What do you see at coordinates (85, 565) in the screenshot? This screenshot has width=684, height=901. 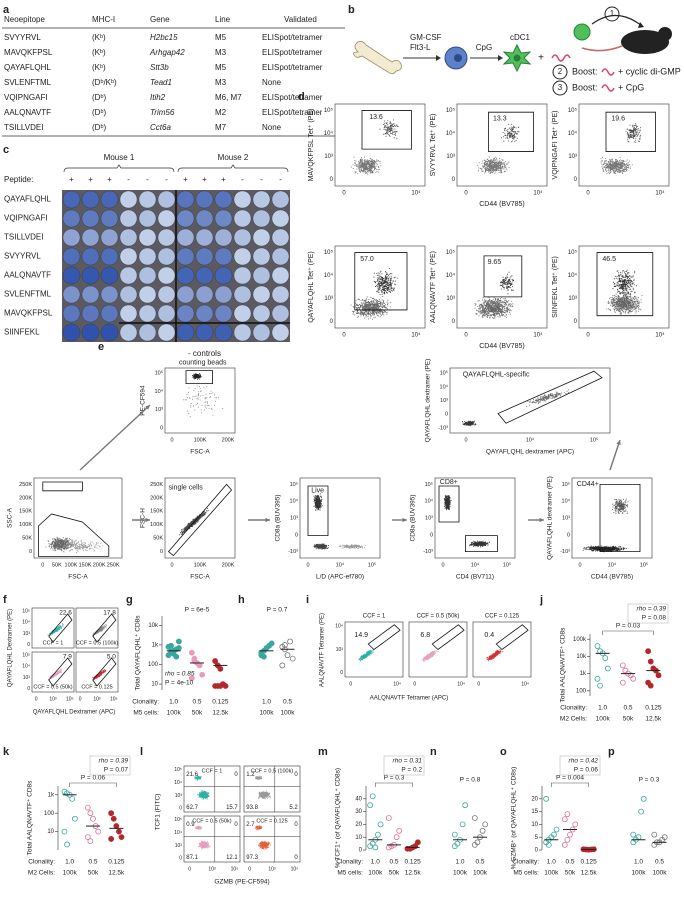 I see `x-tick-label: 150K` at bounding box center [85, 565].